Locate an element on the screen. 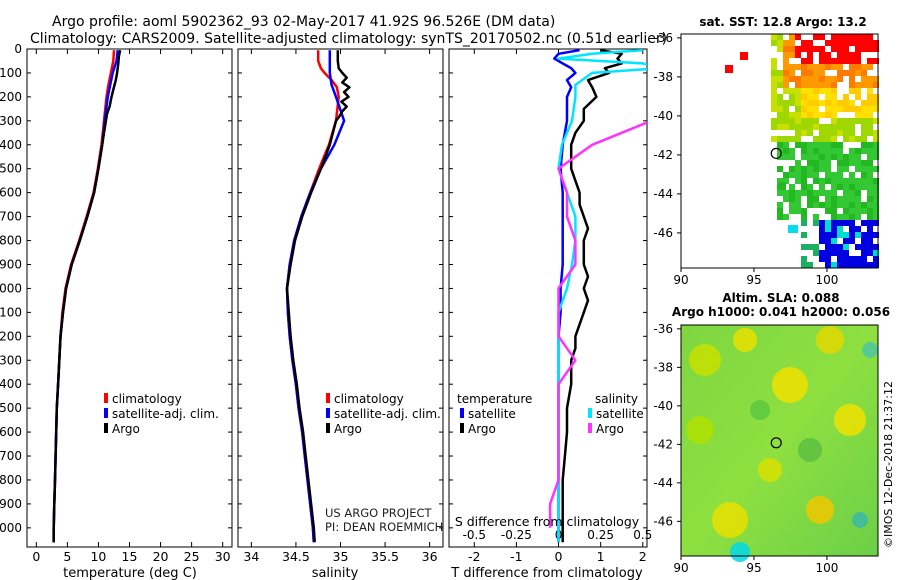  difference-xlabel2: S difference from climatology is located at coordinates (547, 521).